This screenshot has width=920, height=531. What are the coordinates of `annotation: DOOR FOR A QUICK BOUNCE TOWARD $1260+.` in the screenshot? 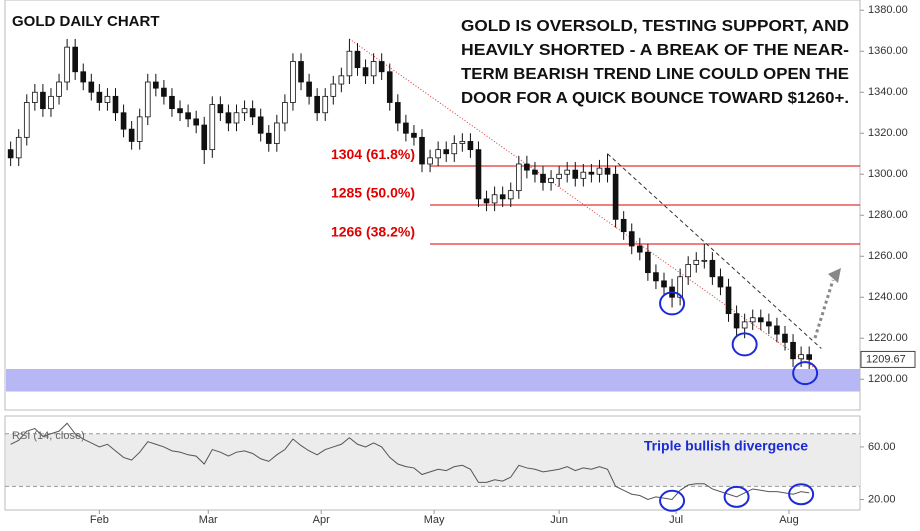 It's located at (655, 98).